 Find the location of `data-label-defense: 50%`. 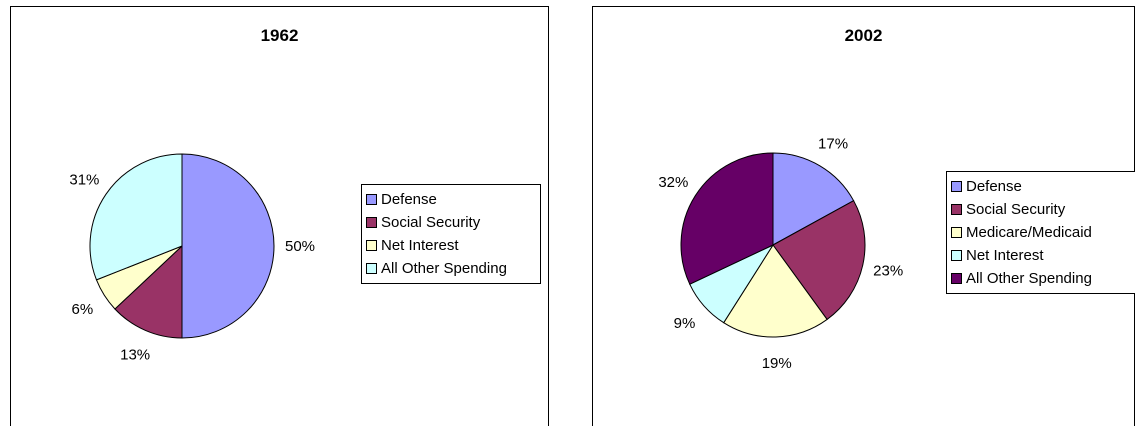

data-label-defense: 50% is located at coordinates (300, 246).